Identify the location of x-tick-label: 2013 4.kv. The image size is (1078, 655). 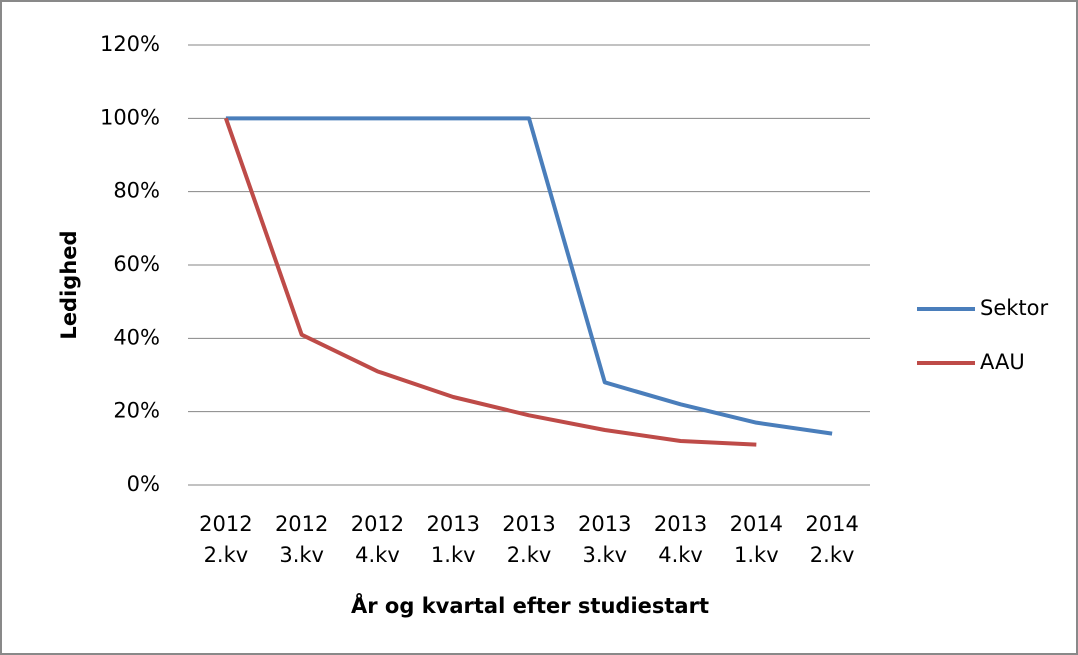
(680, 539).